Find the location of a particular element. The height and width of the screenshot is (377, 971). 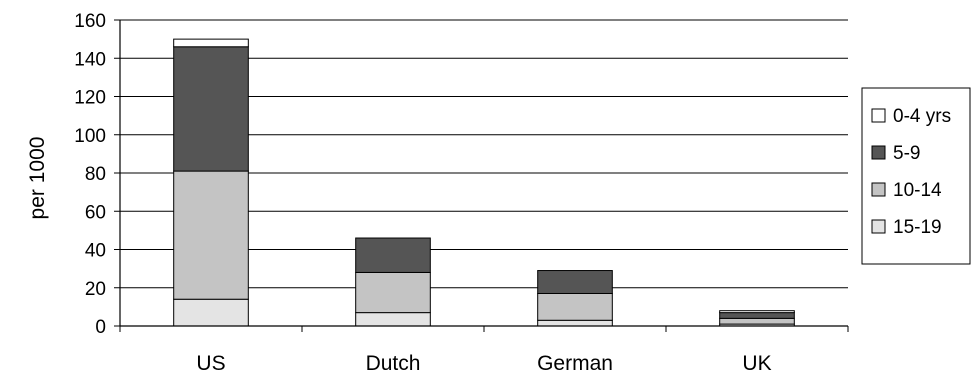

x-tick-label-uk: UK is located at coordinates (756, 363).